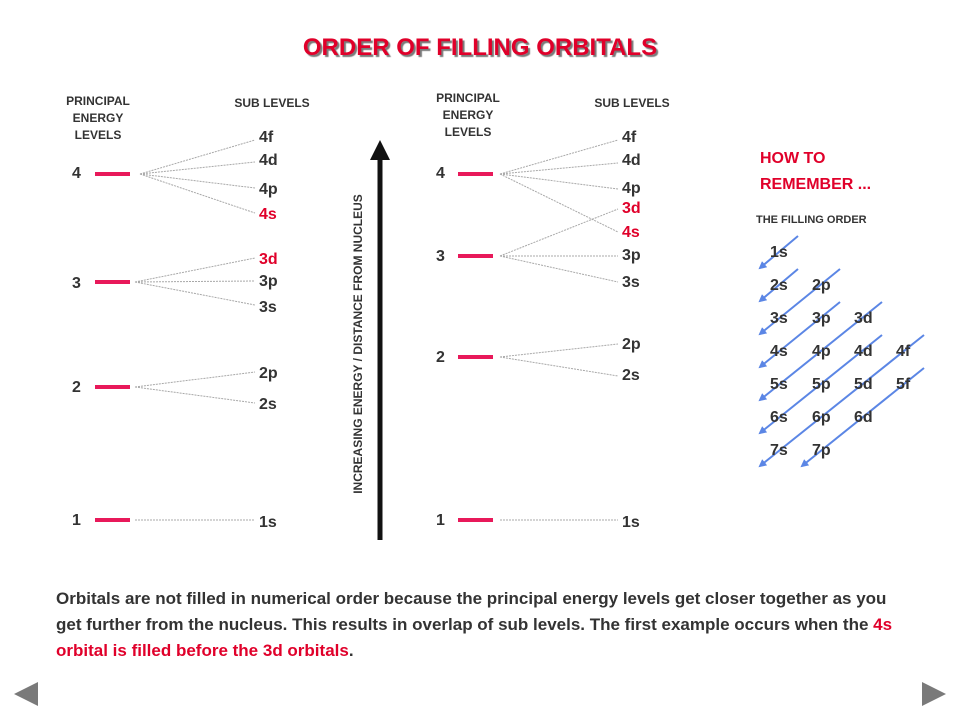 This screenshot has width=960, height=720. Describe the element at coordinates (631, 255) in the screenshot. I see `right-sublevel-3p: 3p` at that location.